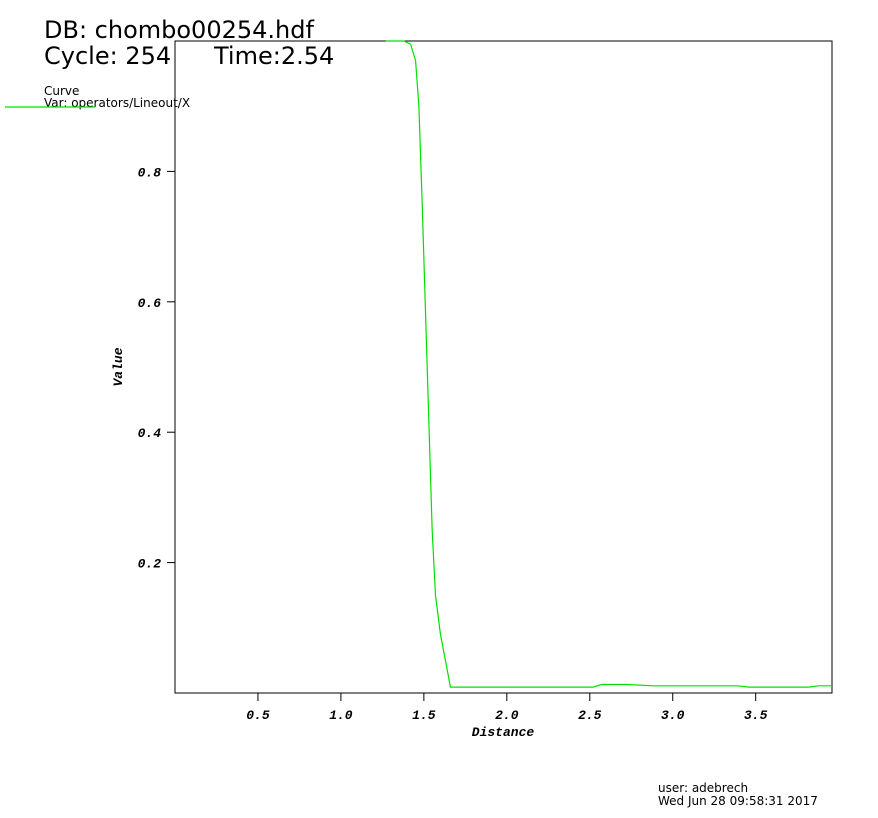 This screenshot has width=878, height=818. I want to click on x-axis-title: Distance, so click(503, 732).